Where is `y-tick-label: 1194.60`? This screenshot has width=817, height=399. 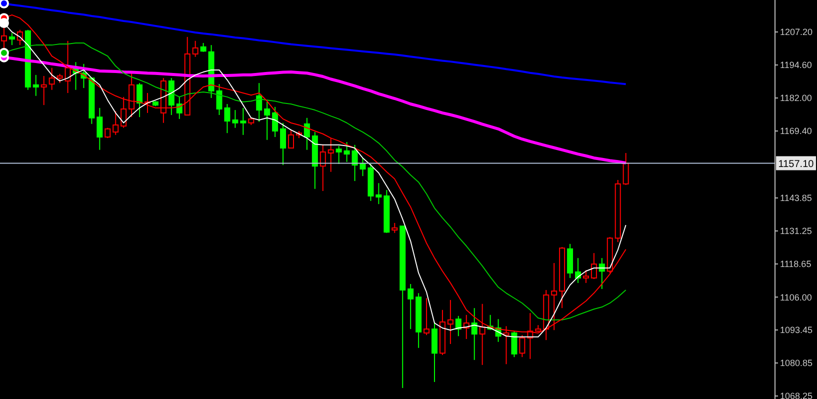 y-tick-label: 1194.60 is located at coordinates (796, 65).